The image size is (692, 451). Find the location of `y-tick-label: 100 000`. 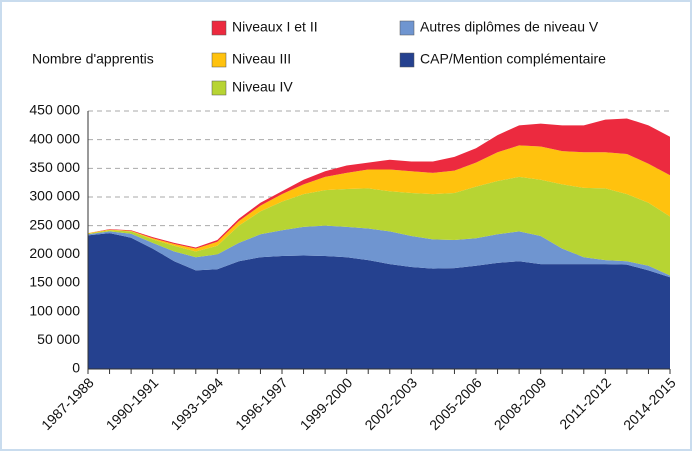

y-tick-label: 100 000 is located at coordinates (54, 310).